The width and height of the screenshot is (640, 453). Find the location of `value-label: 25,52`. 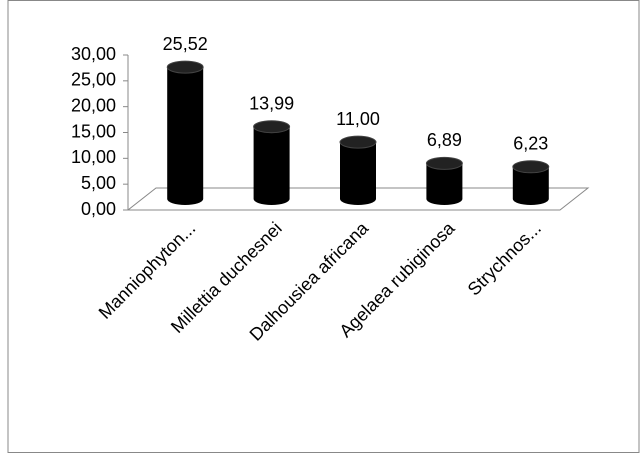

value-label: 25,52 is located at coordinates (185, 44).